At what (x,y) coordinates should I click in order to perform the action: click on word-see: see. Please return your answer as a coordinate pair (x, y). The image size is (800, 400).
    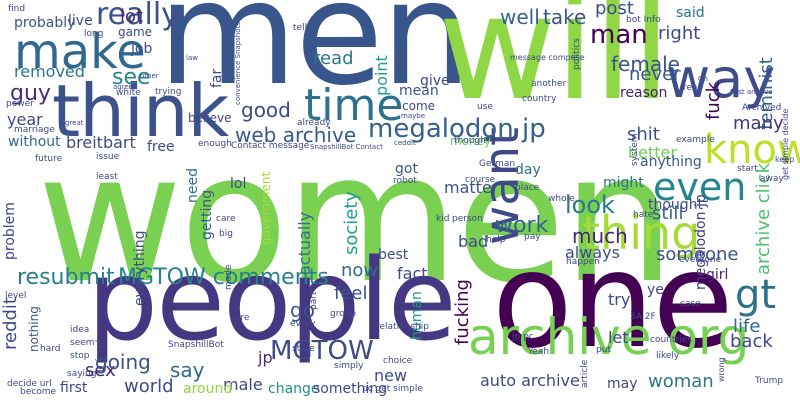
    Looking at the image, I should click on (131, 77).